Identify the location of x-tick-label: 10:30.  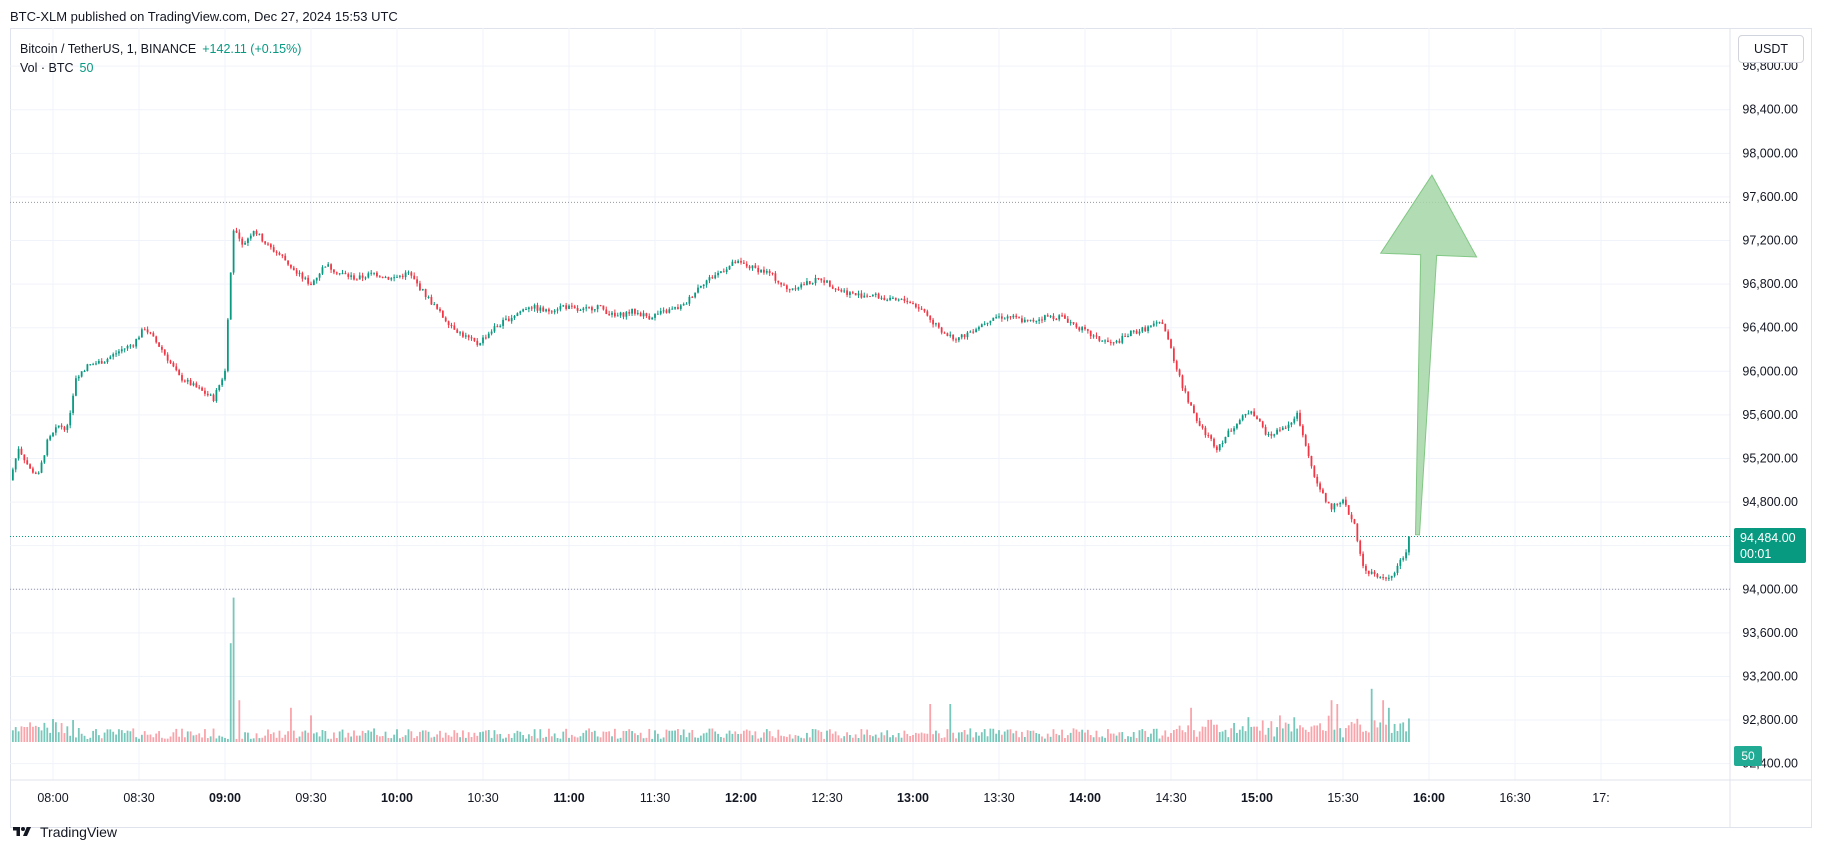
(482, 798).